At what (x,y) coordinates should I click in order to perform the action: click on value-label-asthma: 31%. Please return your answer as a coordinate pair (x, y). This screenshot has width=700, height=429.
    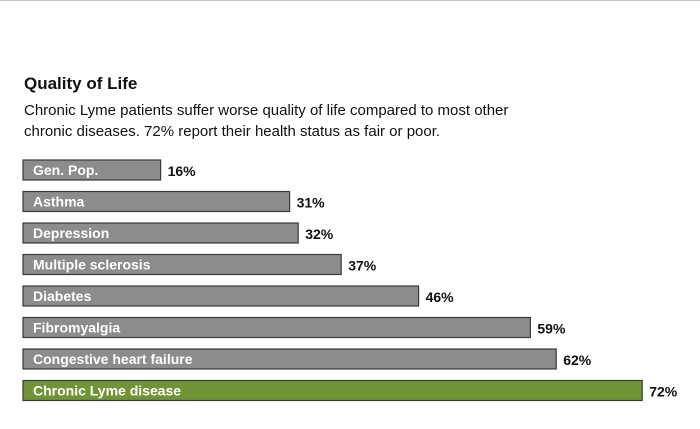
    Looking at the image, I should click on (311, 203).